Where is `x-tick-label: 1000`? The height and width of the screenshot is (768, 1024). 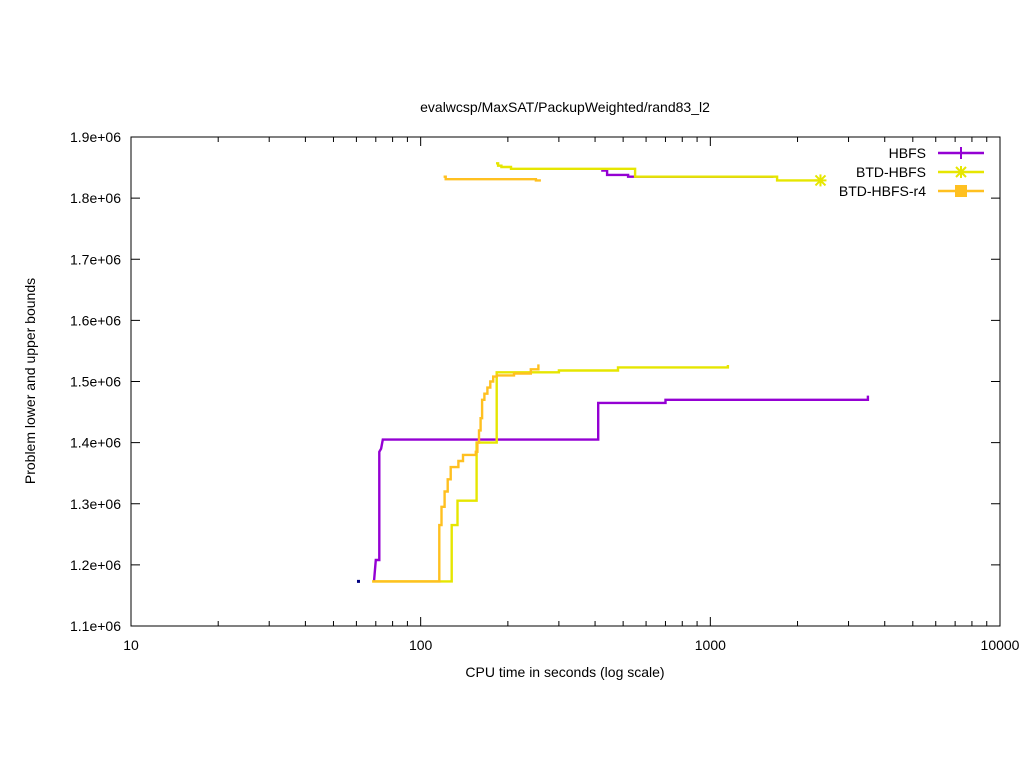
x-tick-label: 1000 is located at coordinates (710, 645).